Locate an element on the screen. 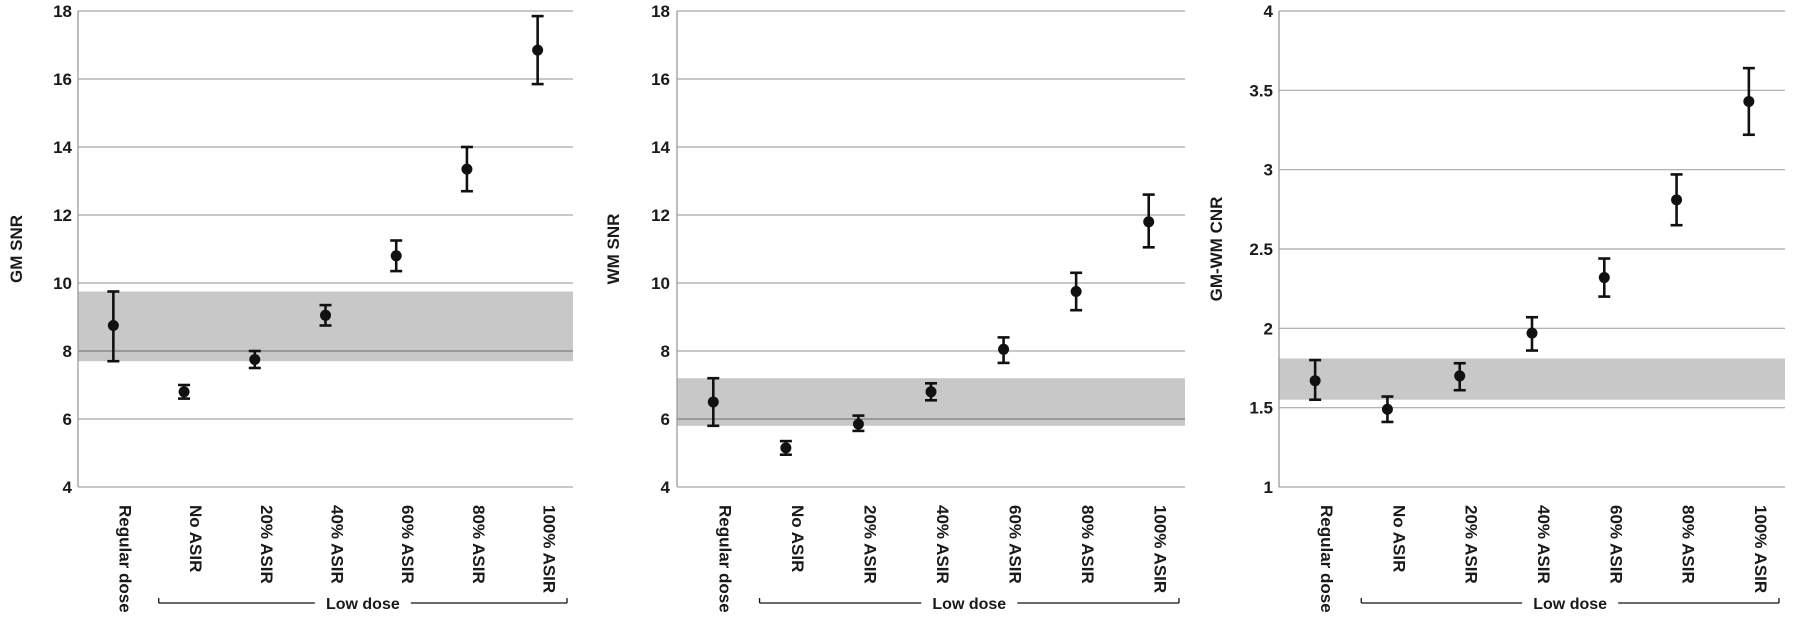 The height and width of the screenshot is (629, 1800). y-tick-label: 3 is located at coordinates (1268, 170).